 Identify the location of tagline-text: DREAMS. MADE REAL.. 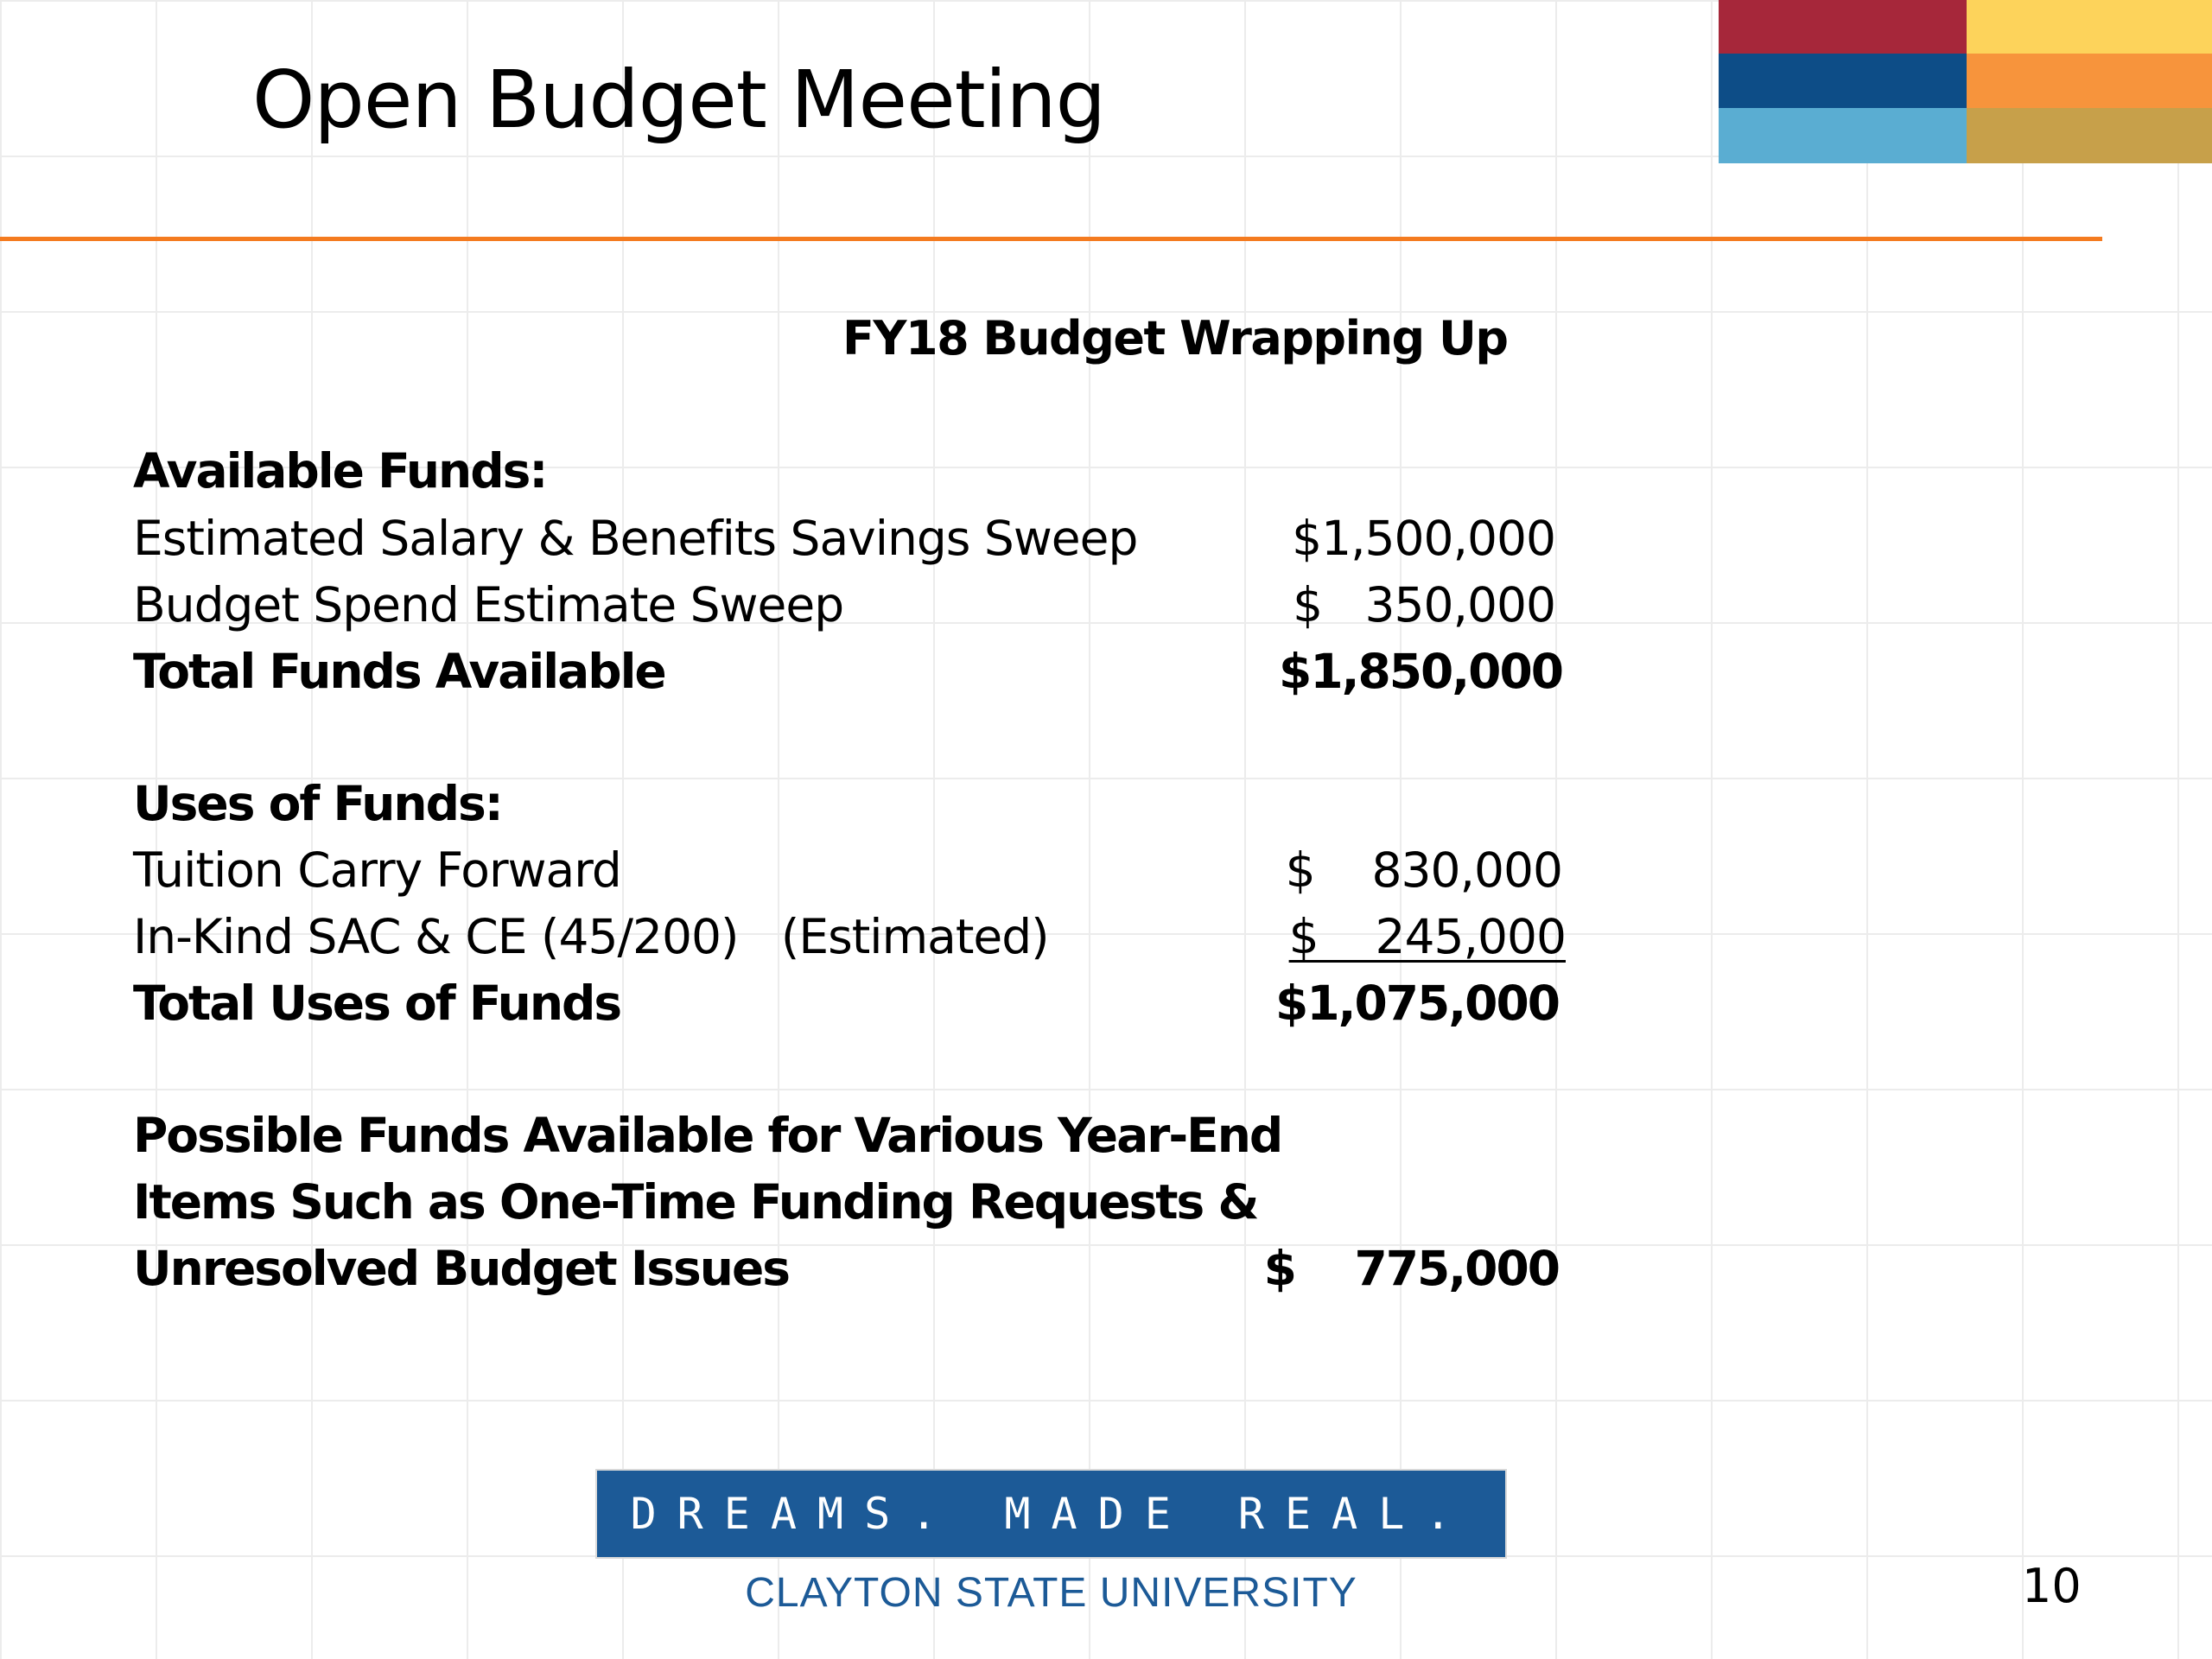
(1051, 1514).